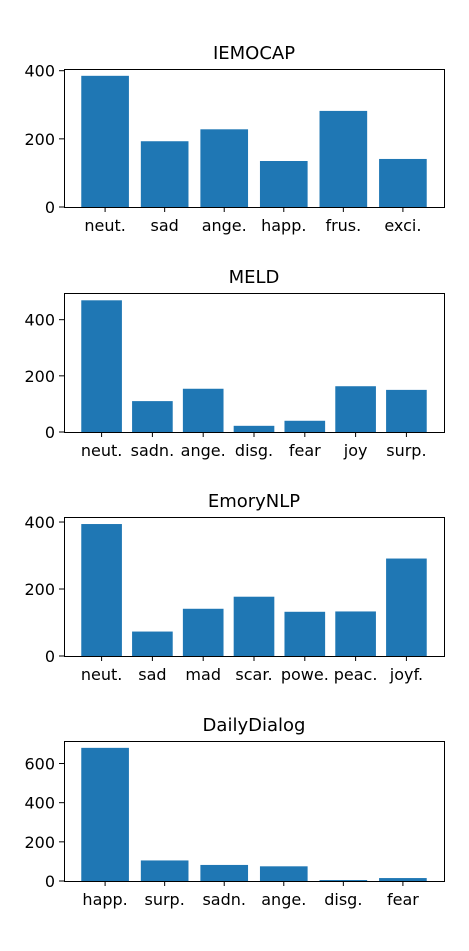 The width and height of the screenshot is (469, 951). What do you see at coordinates (343, 158) in the screenshot?
I see `bar-frus` at bounding box center [343, 158].